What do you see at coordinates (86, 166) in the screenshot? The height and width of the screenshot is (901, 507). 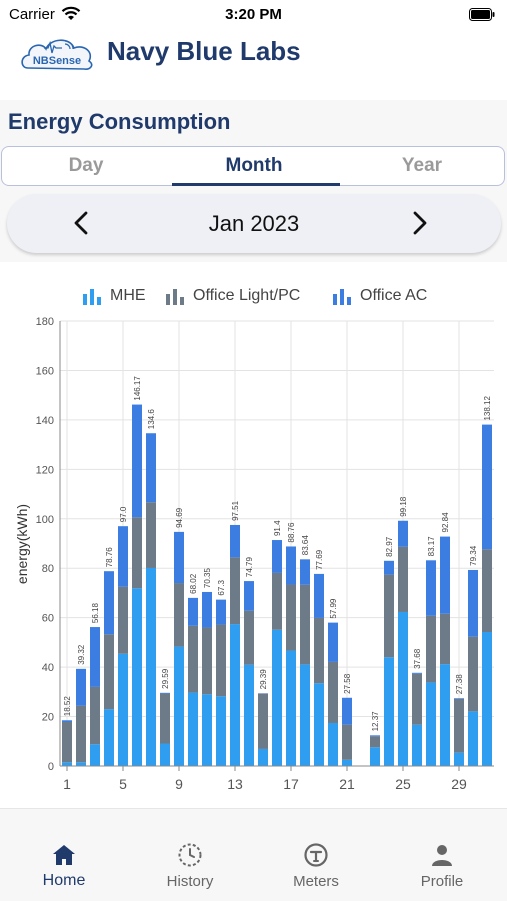 I see `tab-day: Day` at bounding box center [86, 166].